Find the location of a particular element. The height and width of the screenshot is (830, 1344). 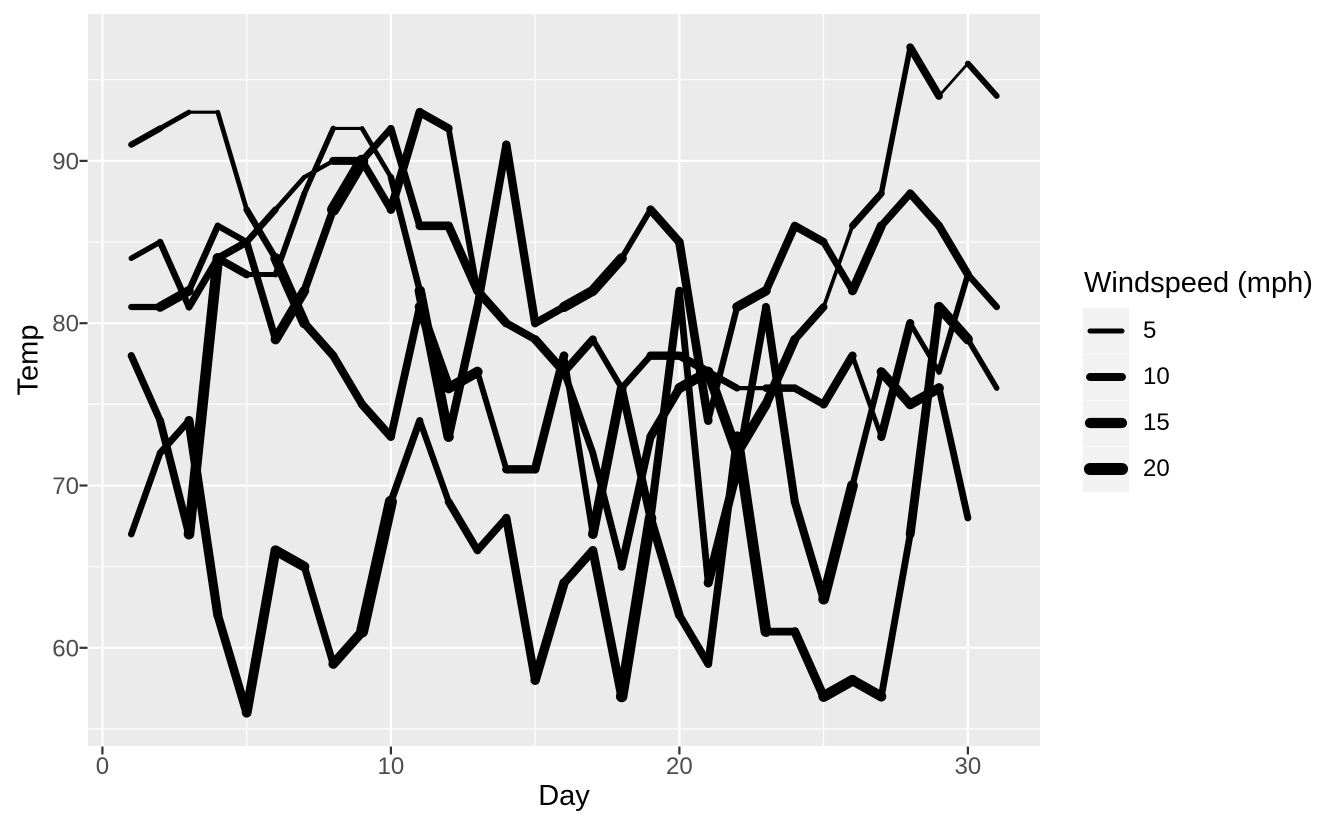

legend: Windspeed (mph) 5 10 15 20 is located at coordinates (1198, 380).